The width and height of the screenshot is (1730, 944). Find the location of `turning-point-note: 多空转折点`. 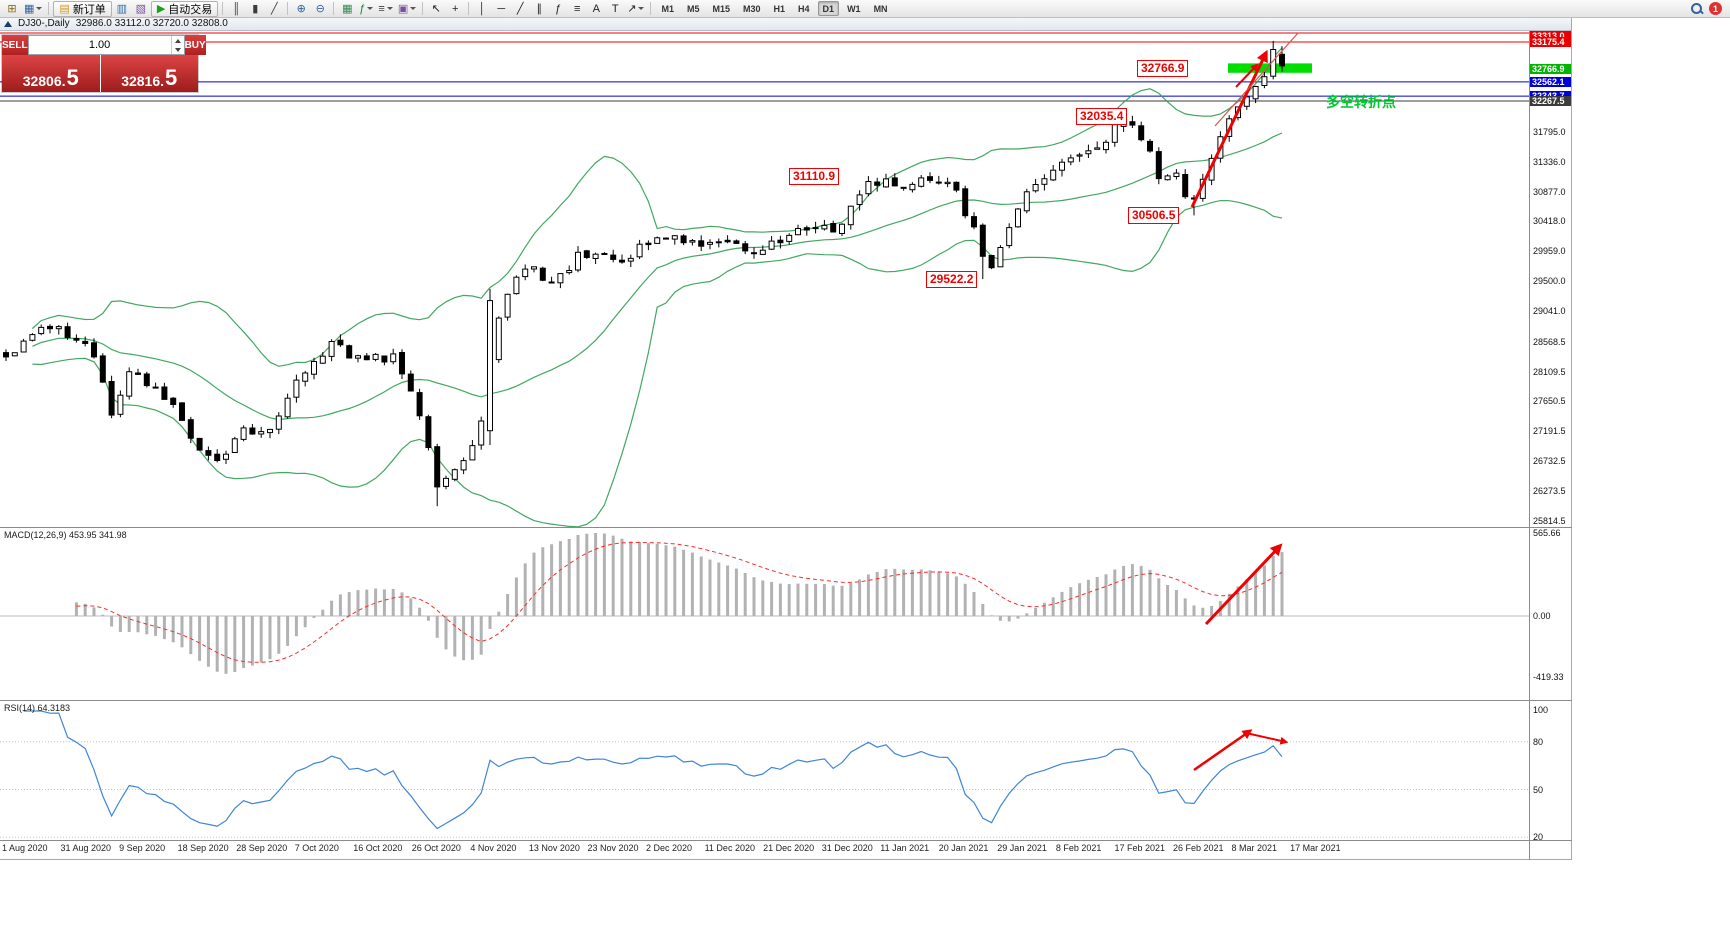

turning-point-note: 多空转折点 is located at coordinates (1361, 102).